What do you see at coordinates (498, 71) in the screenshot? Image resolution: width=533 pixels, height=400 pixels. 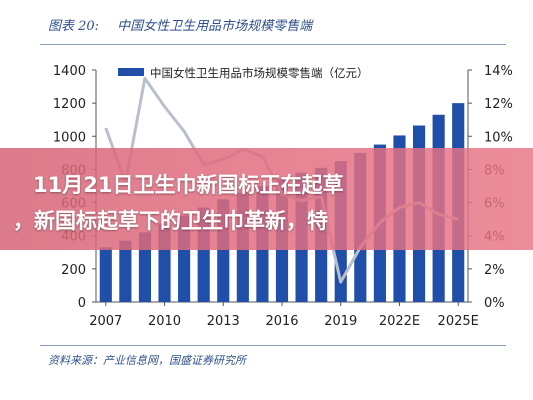 I see `right-tick-label: 14%` at bounding box center [498, 71].